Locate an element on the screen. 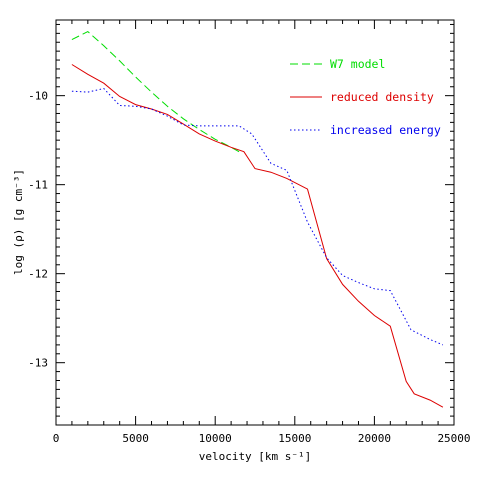  legend-label: reduced density is located at coordinates (382, 97).